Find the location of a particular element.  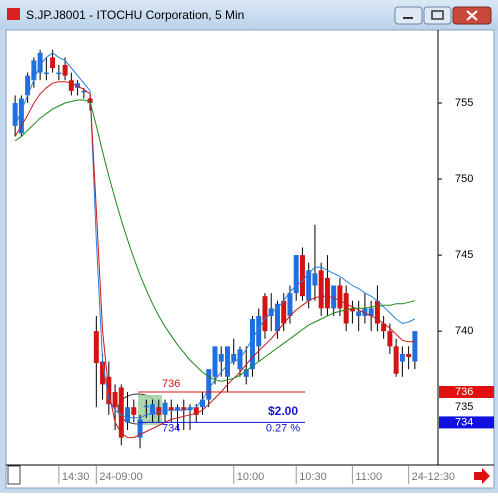

scroll-thumb is located at coordinates (14, 475).